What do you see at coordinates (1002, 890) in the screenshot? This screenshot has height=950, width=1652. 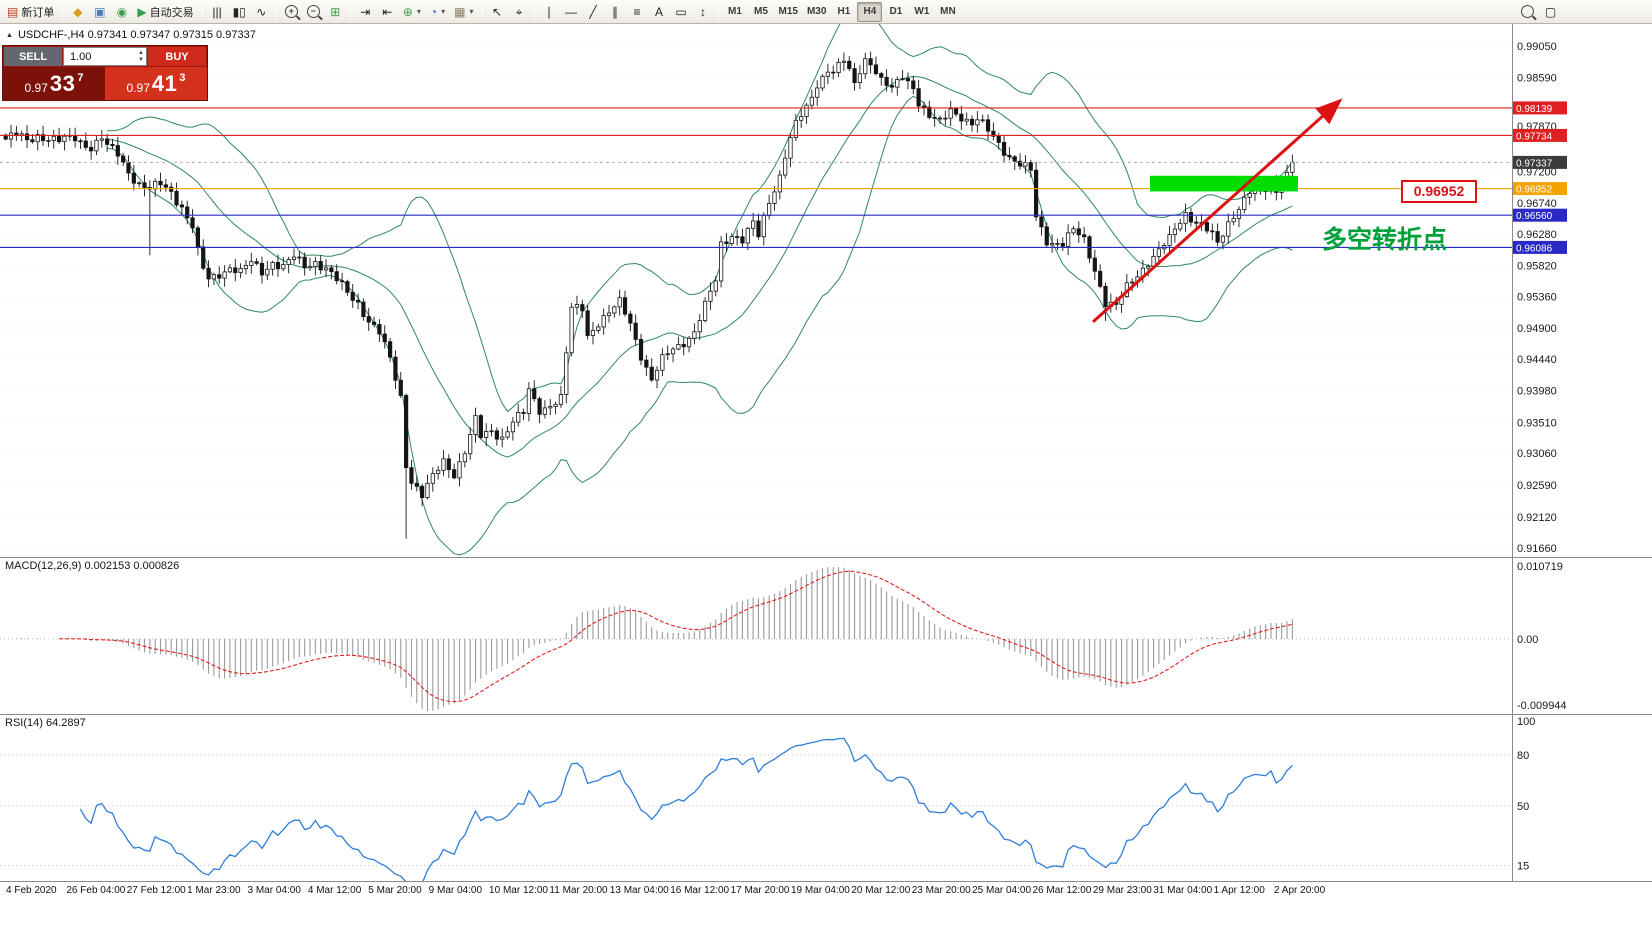 I see `time-label: 25 Mar 04:00` at bounding box center [1002, 890].